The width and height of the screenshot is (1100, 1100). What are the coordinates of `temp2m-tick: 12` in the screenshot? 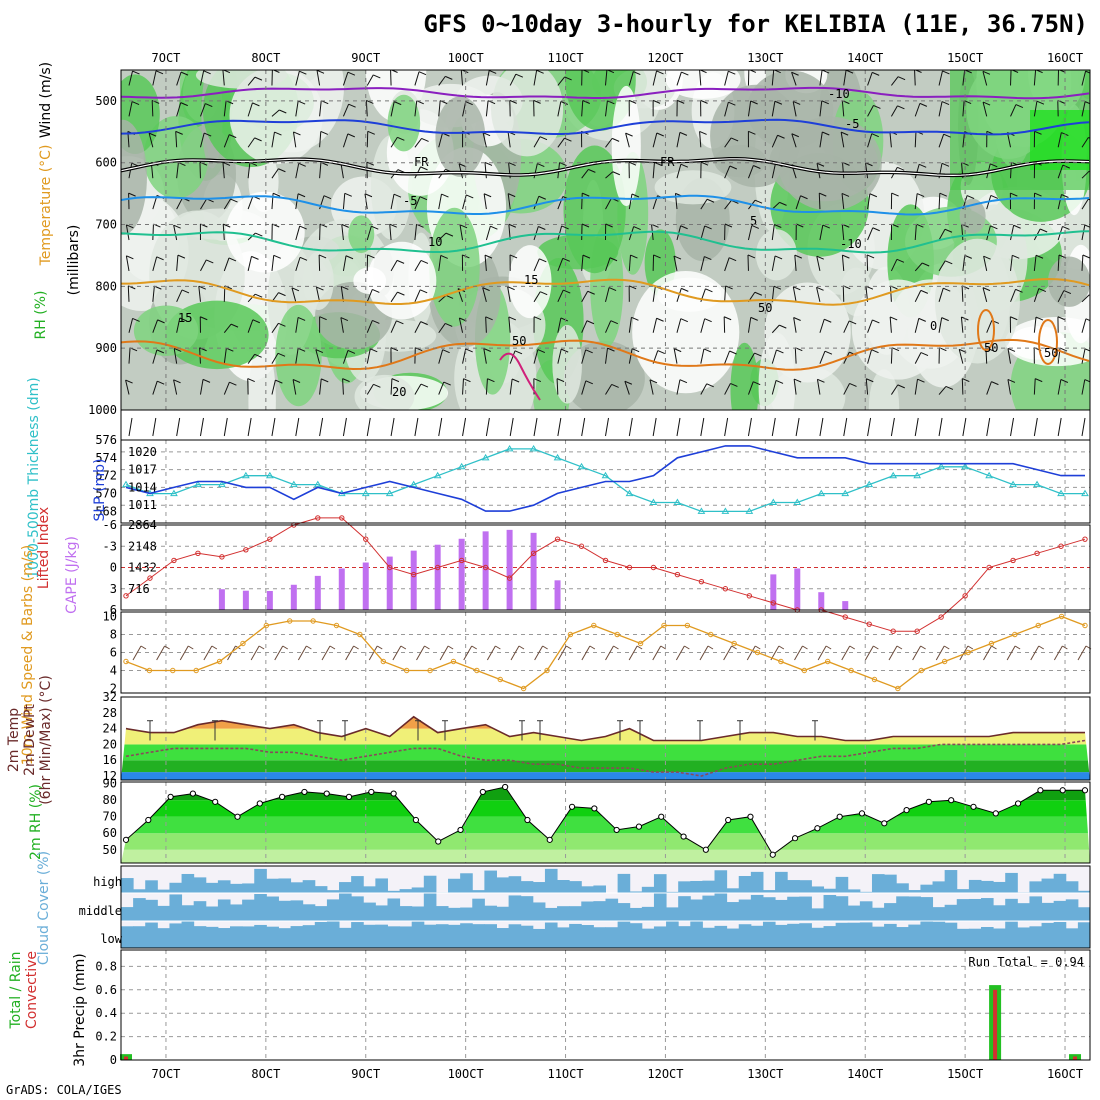 It's located at (110, 776).